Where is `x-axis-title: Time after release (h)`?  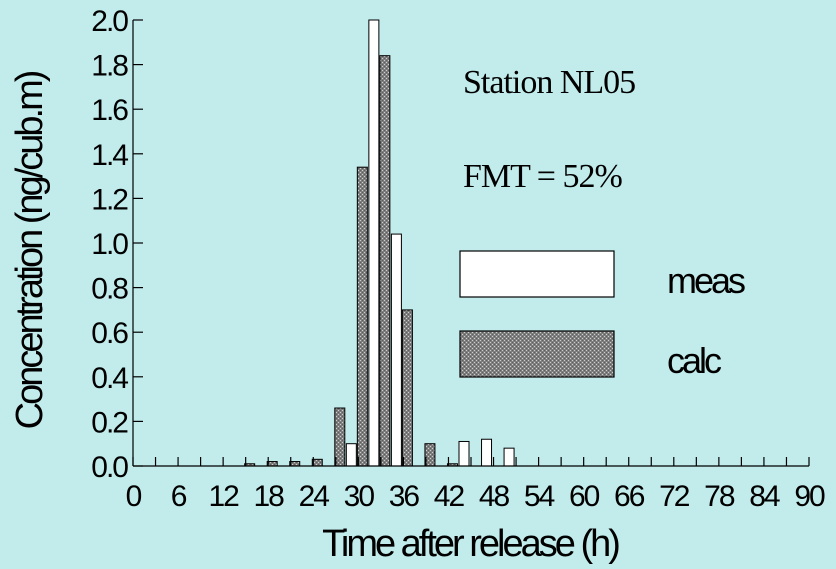
x-axis-title: Time after release (h) is located at coordinates (470, 544).